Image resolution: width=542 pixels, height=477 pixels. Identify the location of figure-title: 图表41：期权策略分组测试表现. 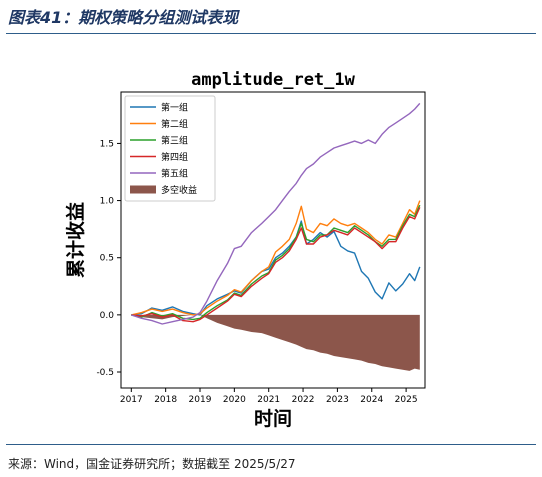
(123, 17).